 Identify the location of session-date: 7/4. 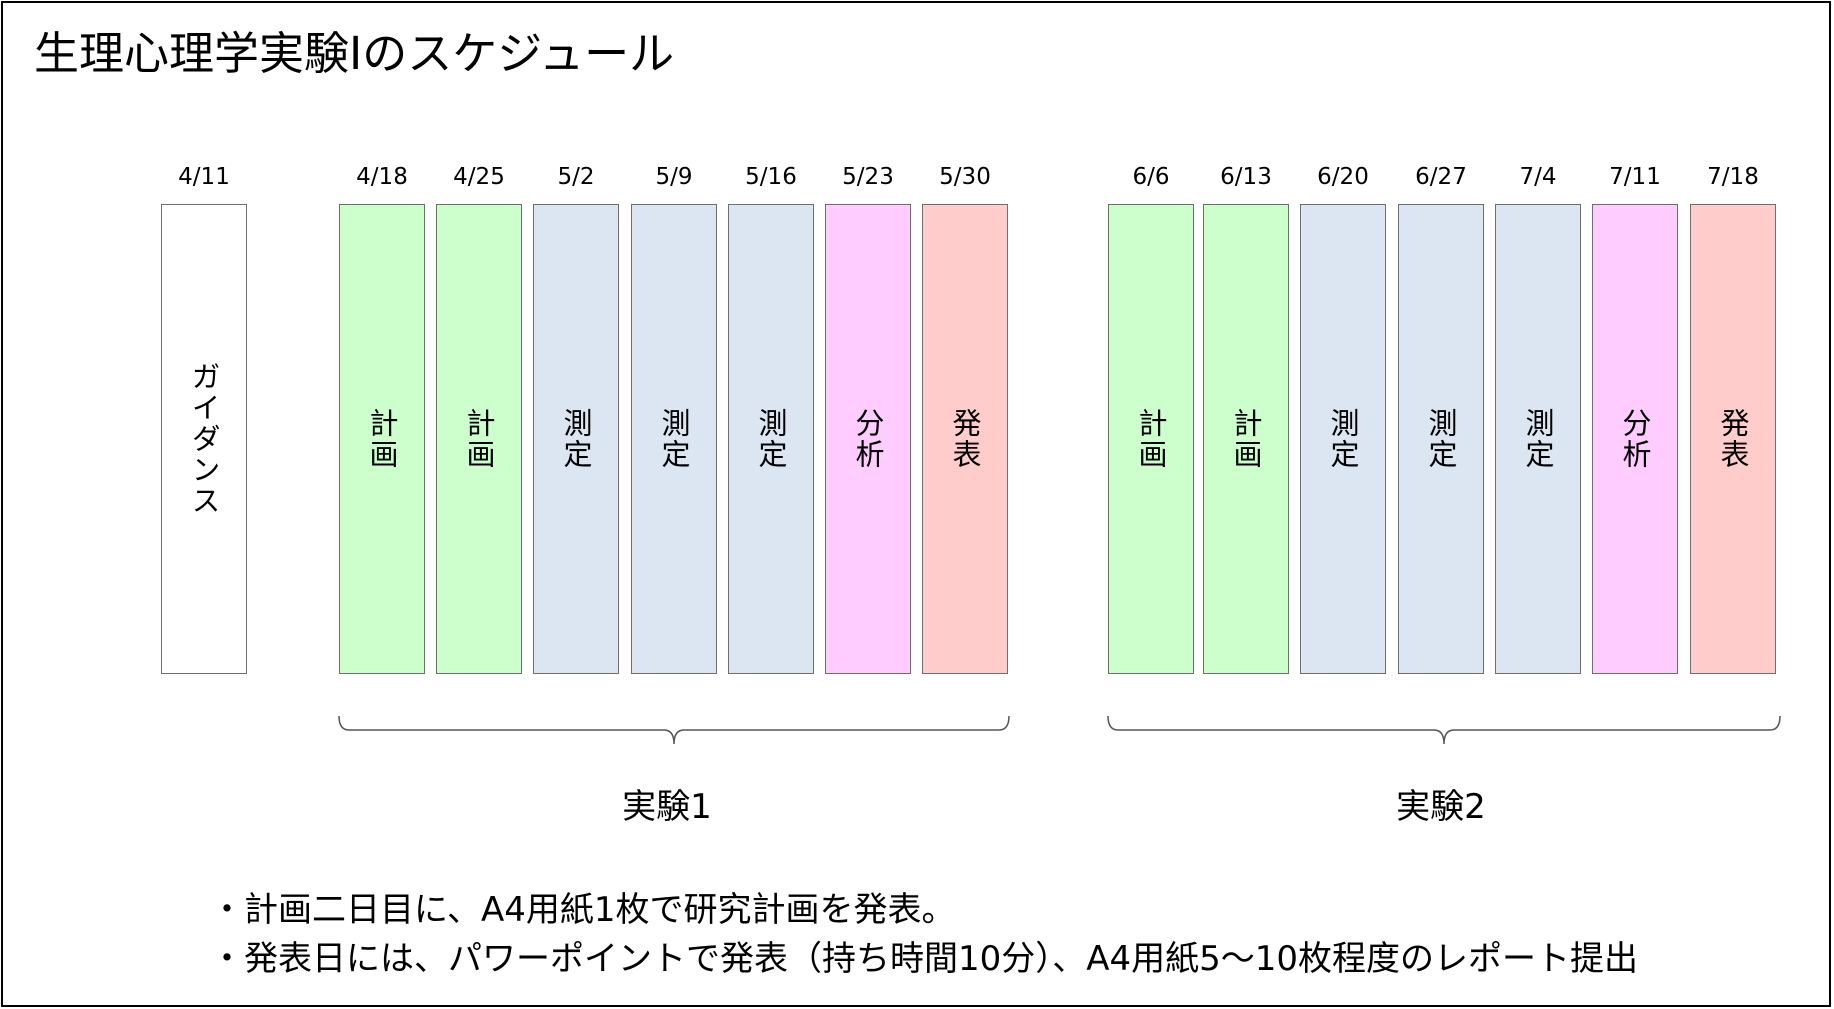
(1538, 177).